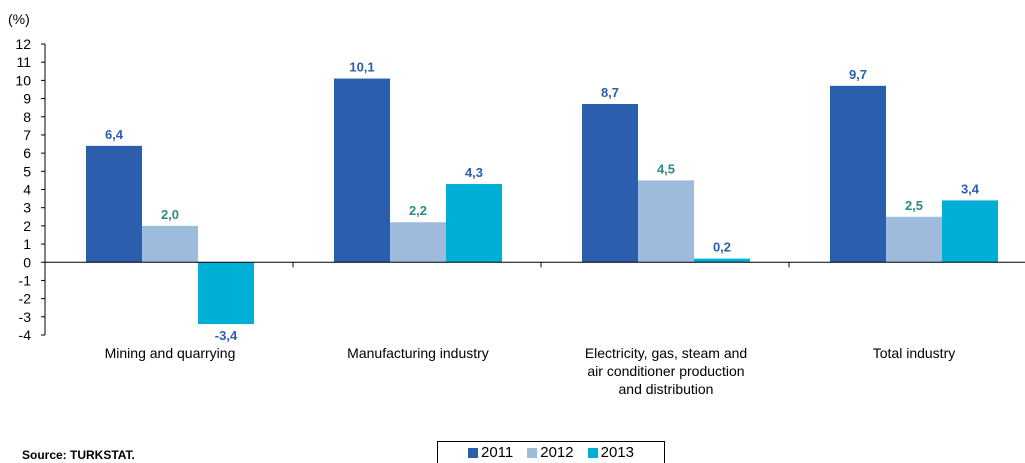 This screenshot has height=463, width=1025. I want to click on category-label-line: and distribution, so click(666, 389).